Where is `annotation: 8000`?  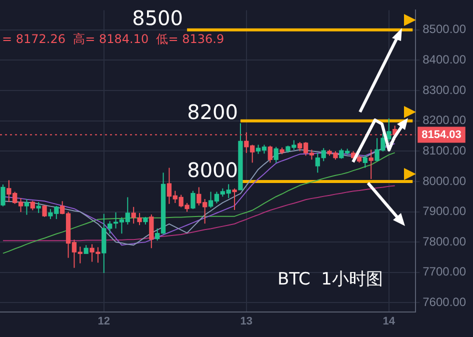
annotation: 8000 is located at coordinates (212, 170).